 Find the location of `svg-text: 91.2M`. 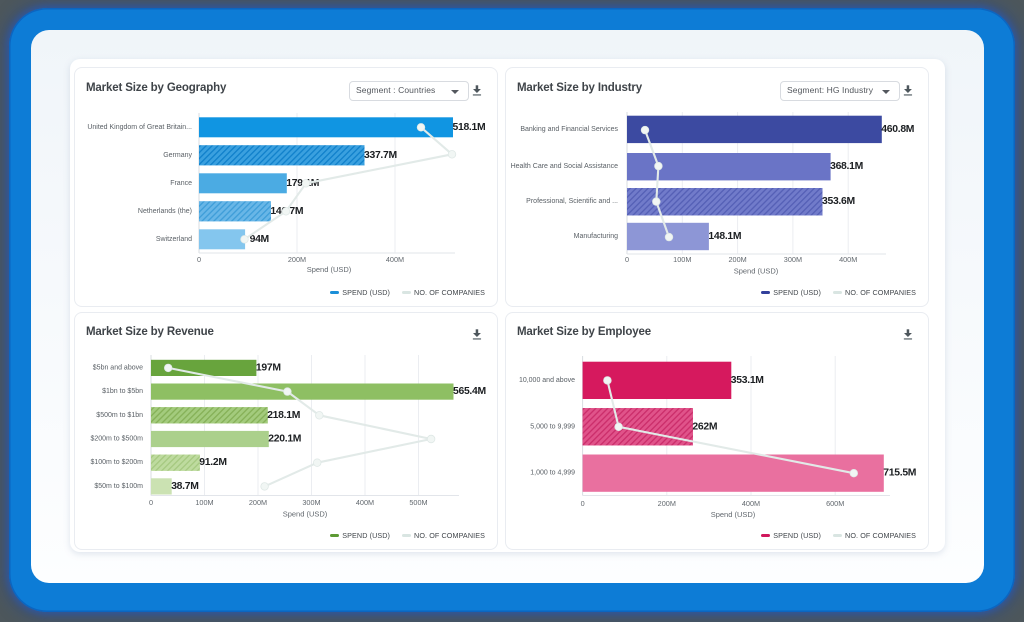

svg-text: 91.2M is located at coordinates (212, 462).